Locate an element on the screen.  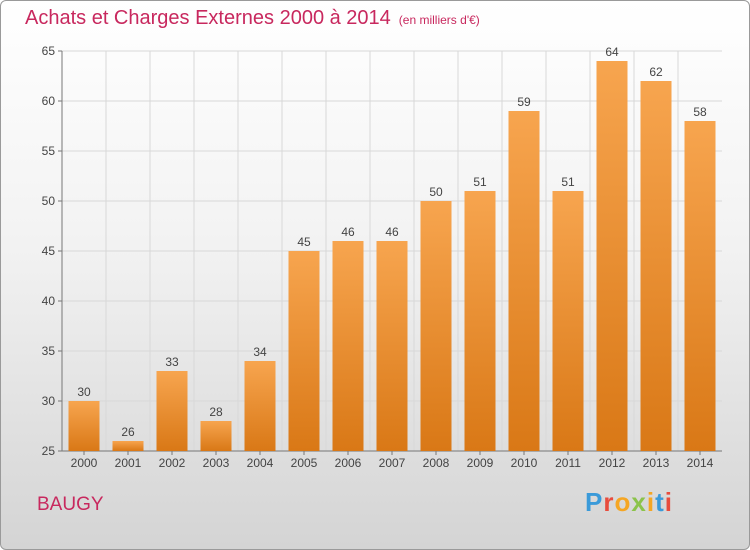
value-label: 30 is located at coordinates (84, 392).